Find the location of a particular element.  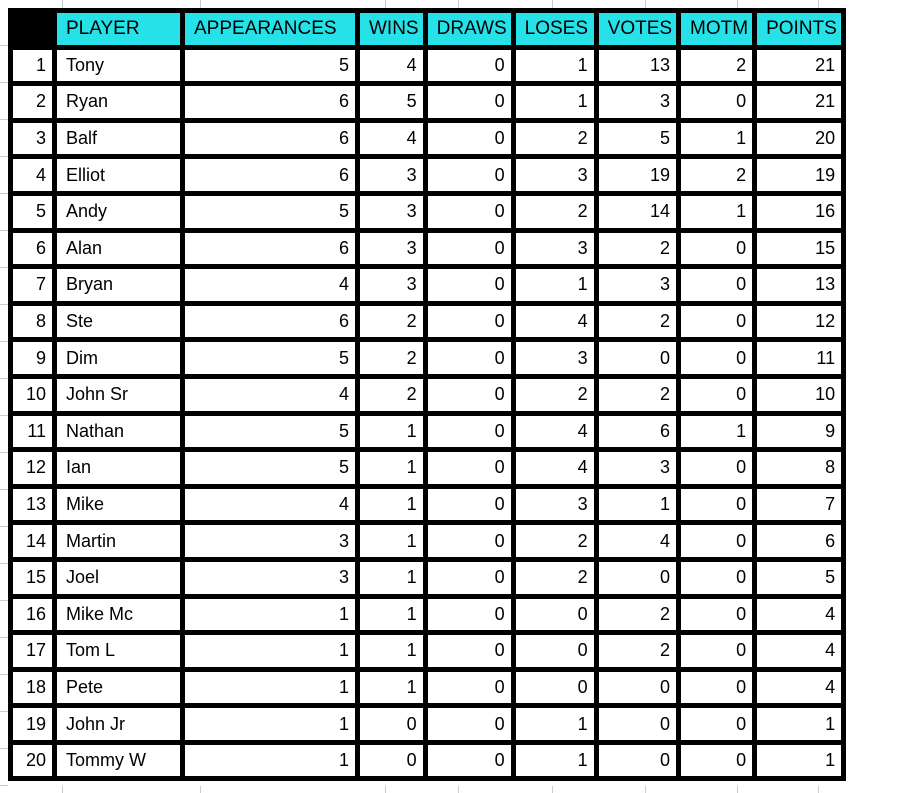

column-header-motm: MOTM is located at coordinates (717, 29).